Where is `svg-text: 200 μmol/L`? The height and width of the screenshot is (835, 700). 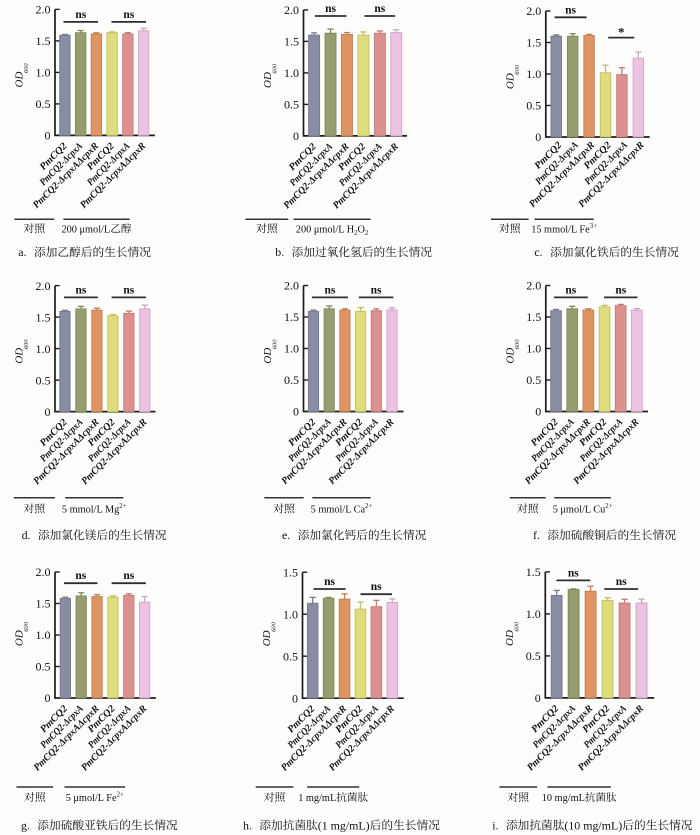 svg-text: 200 μmol/L is located at coordinates (86, 229).